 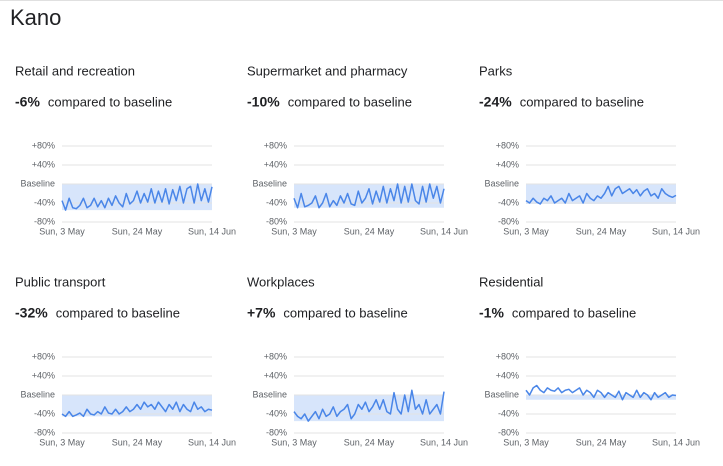 What do you see at coordinates (60, 281) in the screenshot?
I see `chart-title: Public transport` at bounding box center [60, 281].